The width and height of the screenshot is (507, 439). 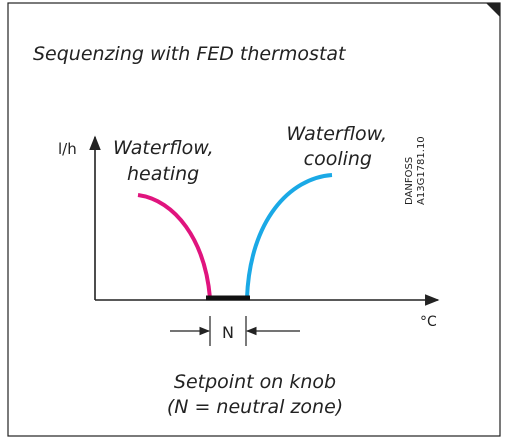 What do you see at coordinates (338, 159) in the screenshot?
I see `cooling-label: cooling` at bounding box center [338, 159].